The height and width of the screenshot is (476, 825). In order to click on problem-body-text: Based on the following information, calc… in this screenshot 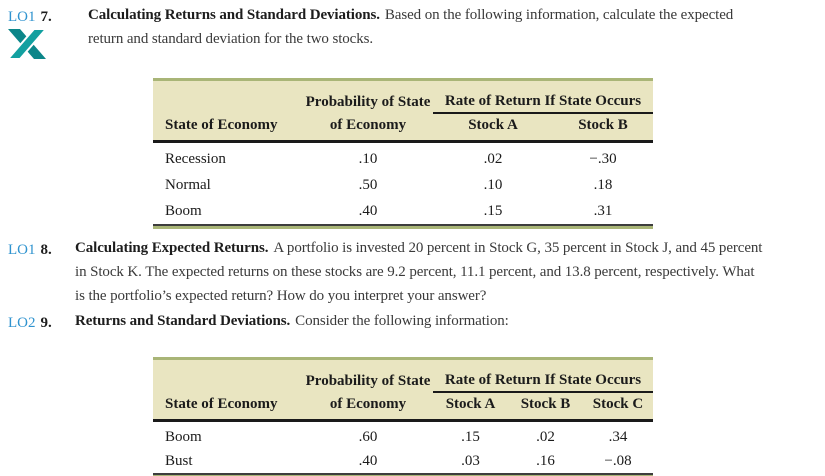, I will do `click(559, 15)`.